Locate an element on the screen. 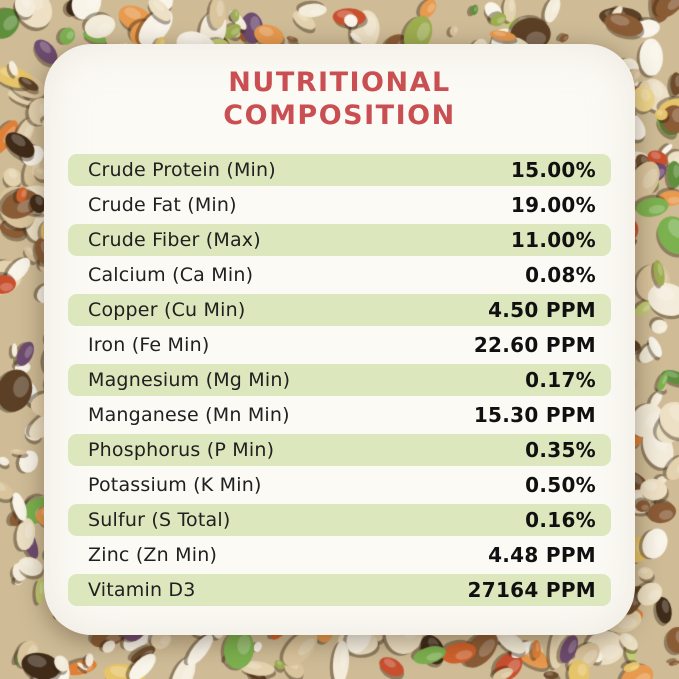 The image size is (679, 679). table-row: Iron (Fe Min) 22.60 PPM is located at coordinates (339, 345).